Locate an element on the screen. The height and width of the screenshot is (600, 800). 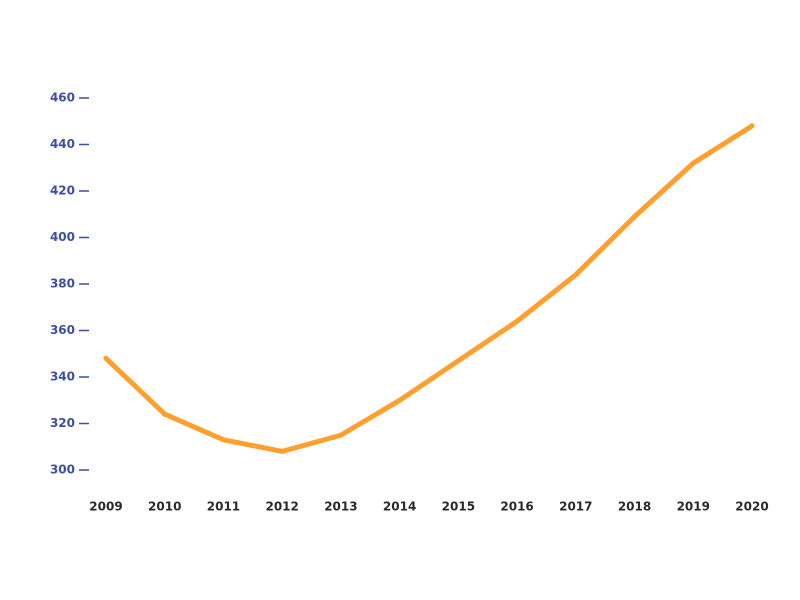
x-tick-label: 2018 is located at coordinates (634, 507).